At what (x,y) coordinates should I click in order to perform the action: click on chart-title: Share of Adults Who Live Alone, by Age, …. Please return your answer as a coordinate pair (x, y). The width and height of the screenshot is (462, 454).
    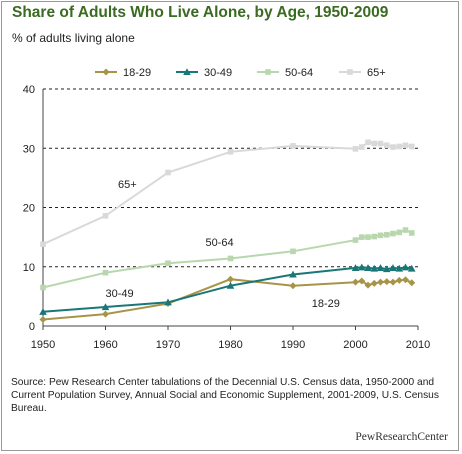
    Looking at the image, I should click on (200, 12).